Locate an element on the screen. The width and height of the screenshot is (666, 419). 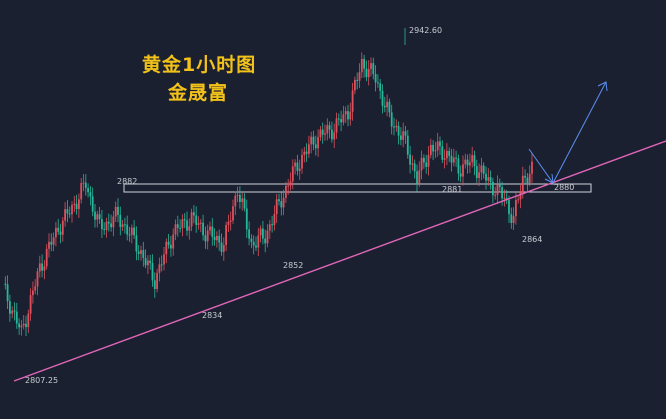
price-label-2807-25: 2807.25 is located at coordinates (41, 380).